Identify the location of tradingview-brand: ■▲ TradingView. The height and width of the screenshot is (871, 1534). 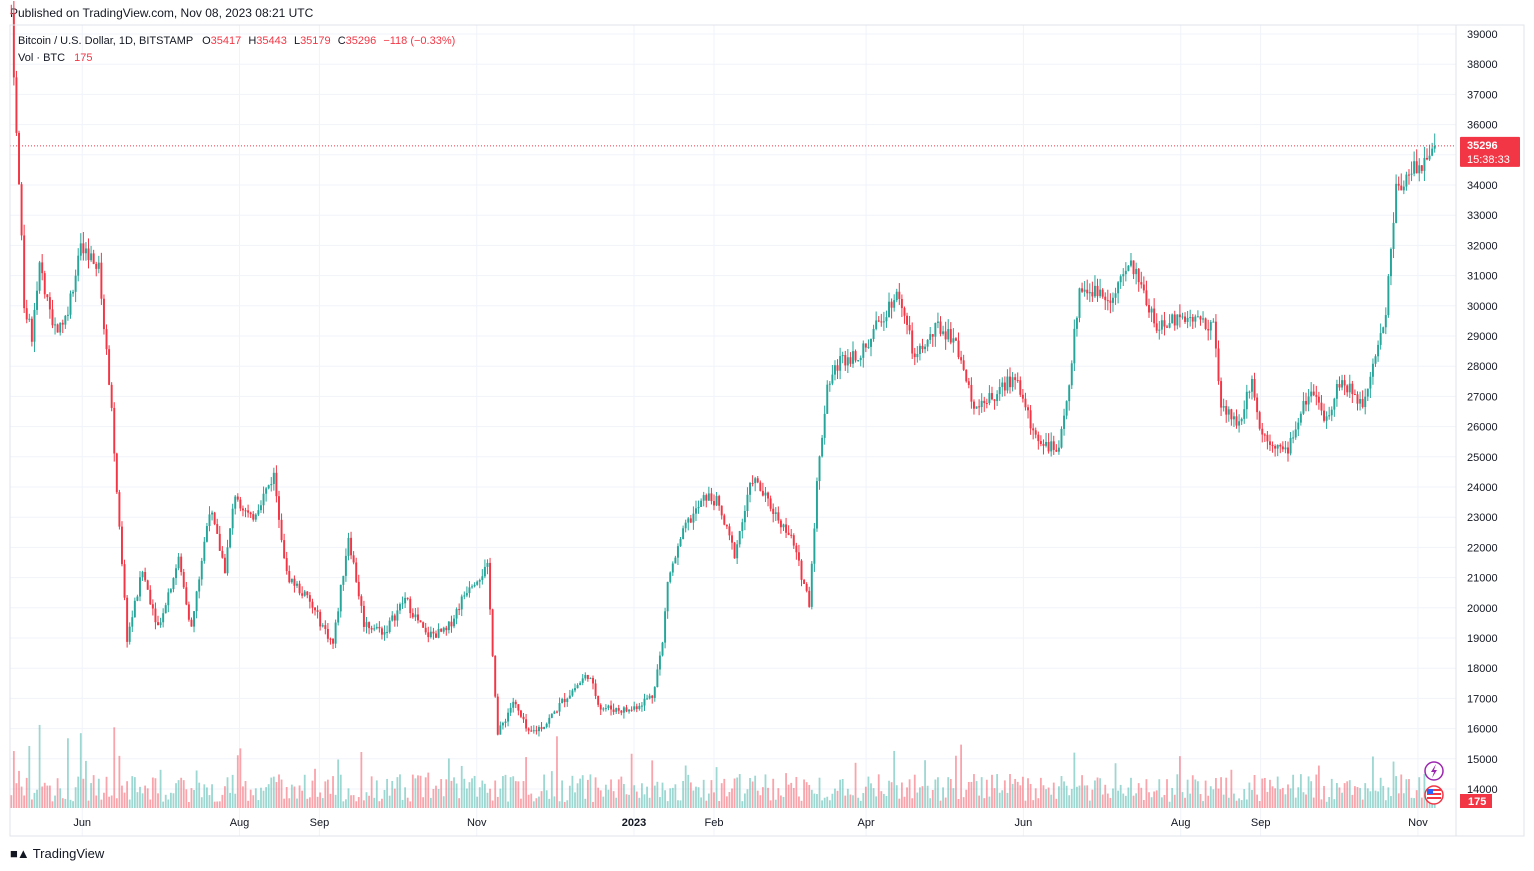
(57, 853).